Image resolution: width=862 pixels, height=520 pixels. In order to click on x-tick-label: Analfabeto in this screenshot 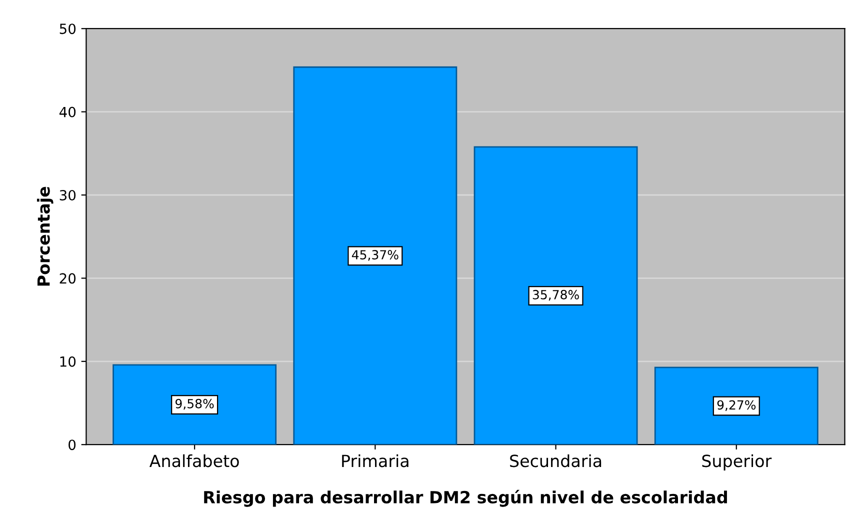, I will do `click(194, 461)`.